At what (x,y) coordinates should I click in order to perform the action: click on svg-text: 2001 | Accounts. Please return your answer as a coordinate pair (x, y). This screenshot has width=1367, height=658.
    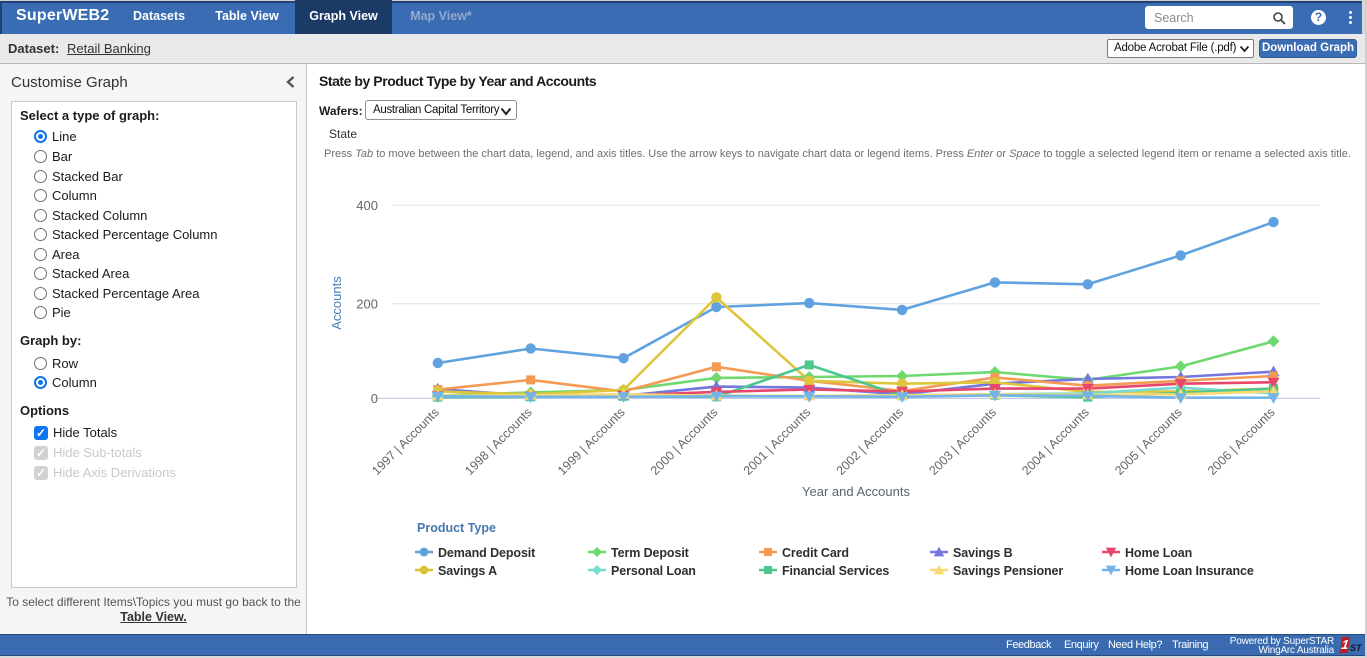
    Looking at the image, I should click on (777, 441).